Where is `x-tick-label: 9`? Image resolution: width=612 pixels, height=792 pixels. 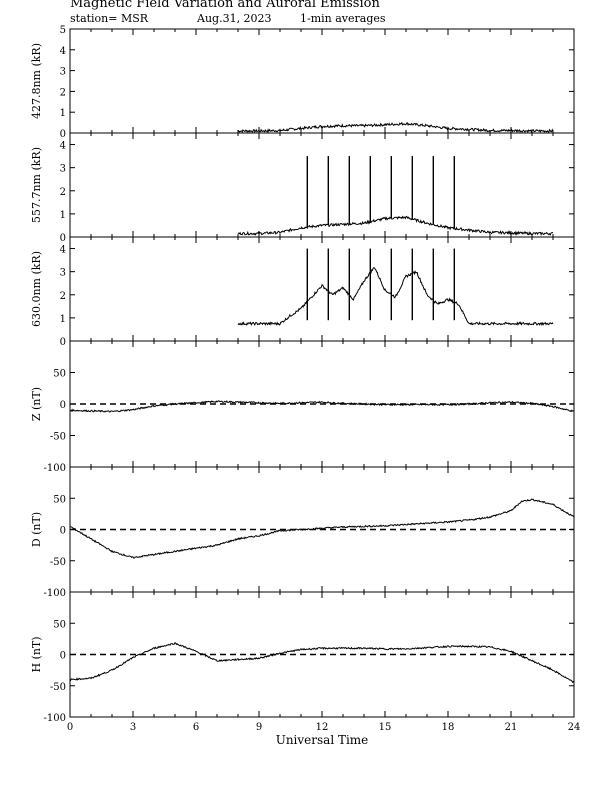 x-tick-label: 9 is located at coordinates (259, 727).